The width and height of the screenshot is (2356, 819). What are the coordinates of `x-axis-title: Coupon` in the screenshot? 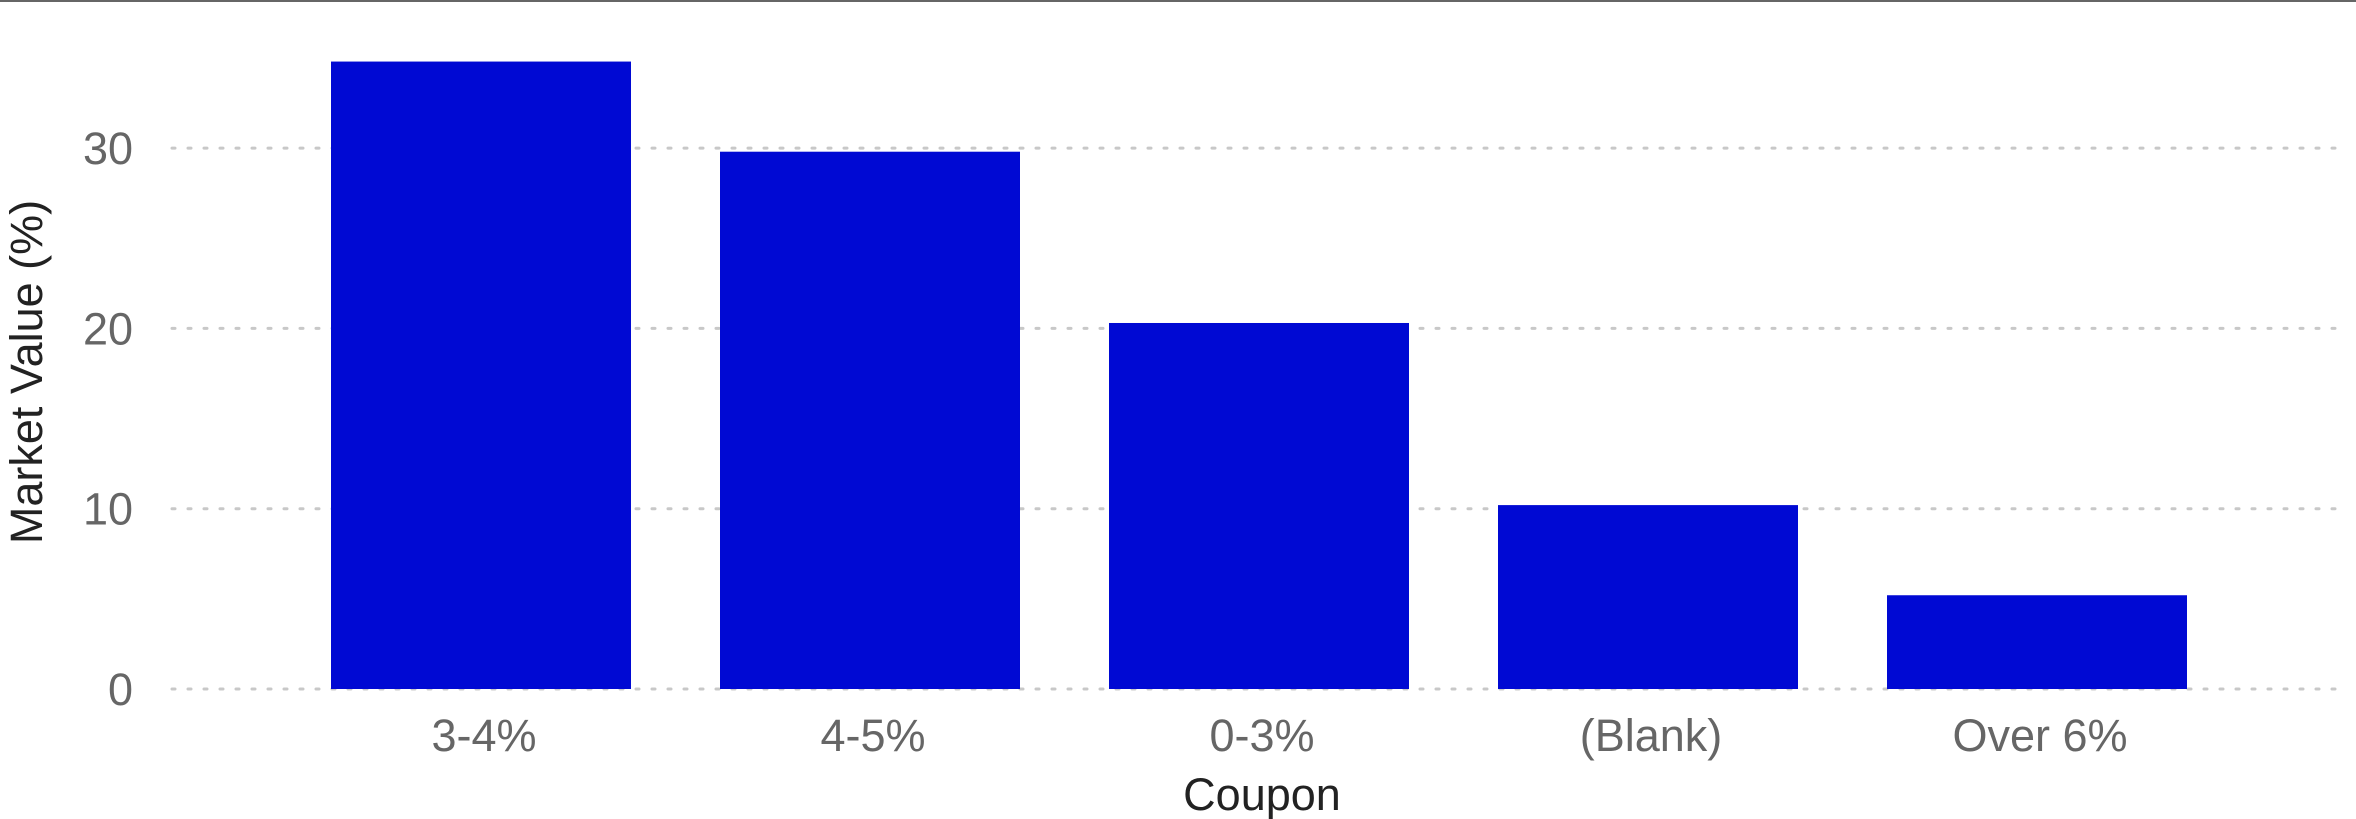 It's located at (1262, 794).